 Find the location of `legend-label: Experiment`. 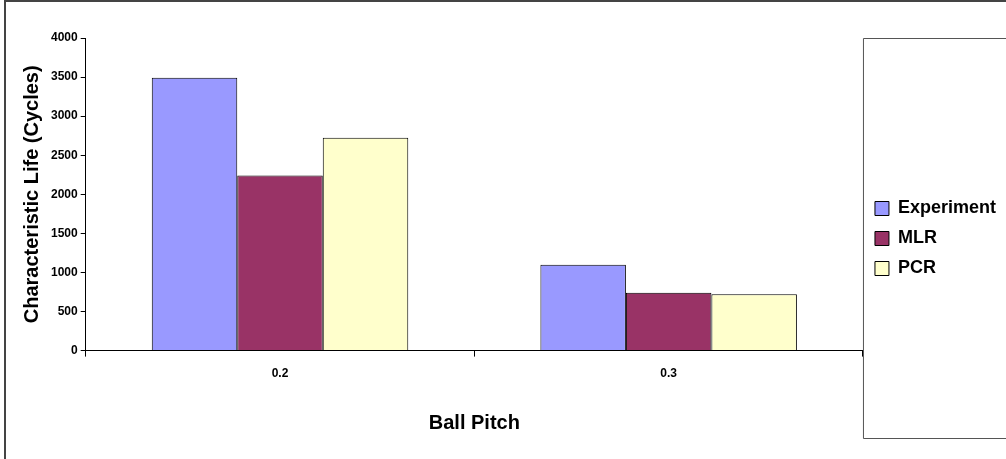

legend-label: Experiment is located at coordinates (947, 207).